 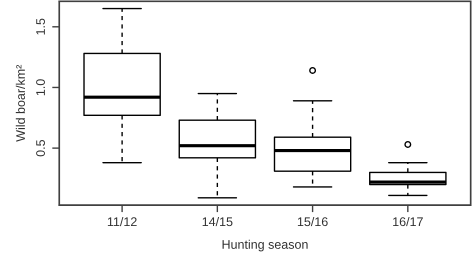 What do you see at coordinates (408, 221) in the screenshot?
I see `x-tick-label: 16/17` at bounding box center [408, 221].